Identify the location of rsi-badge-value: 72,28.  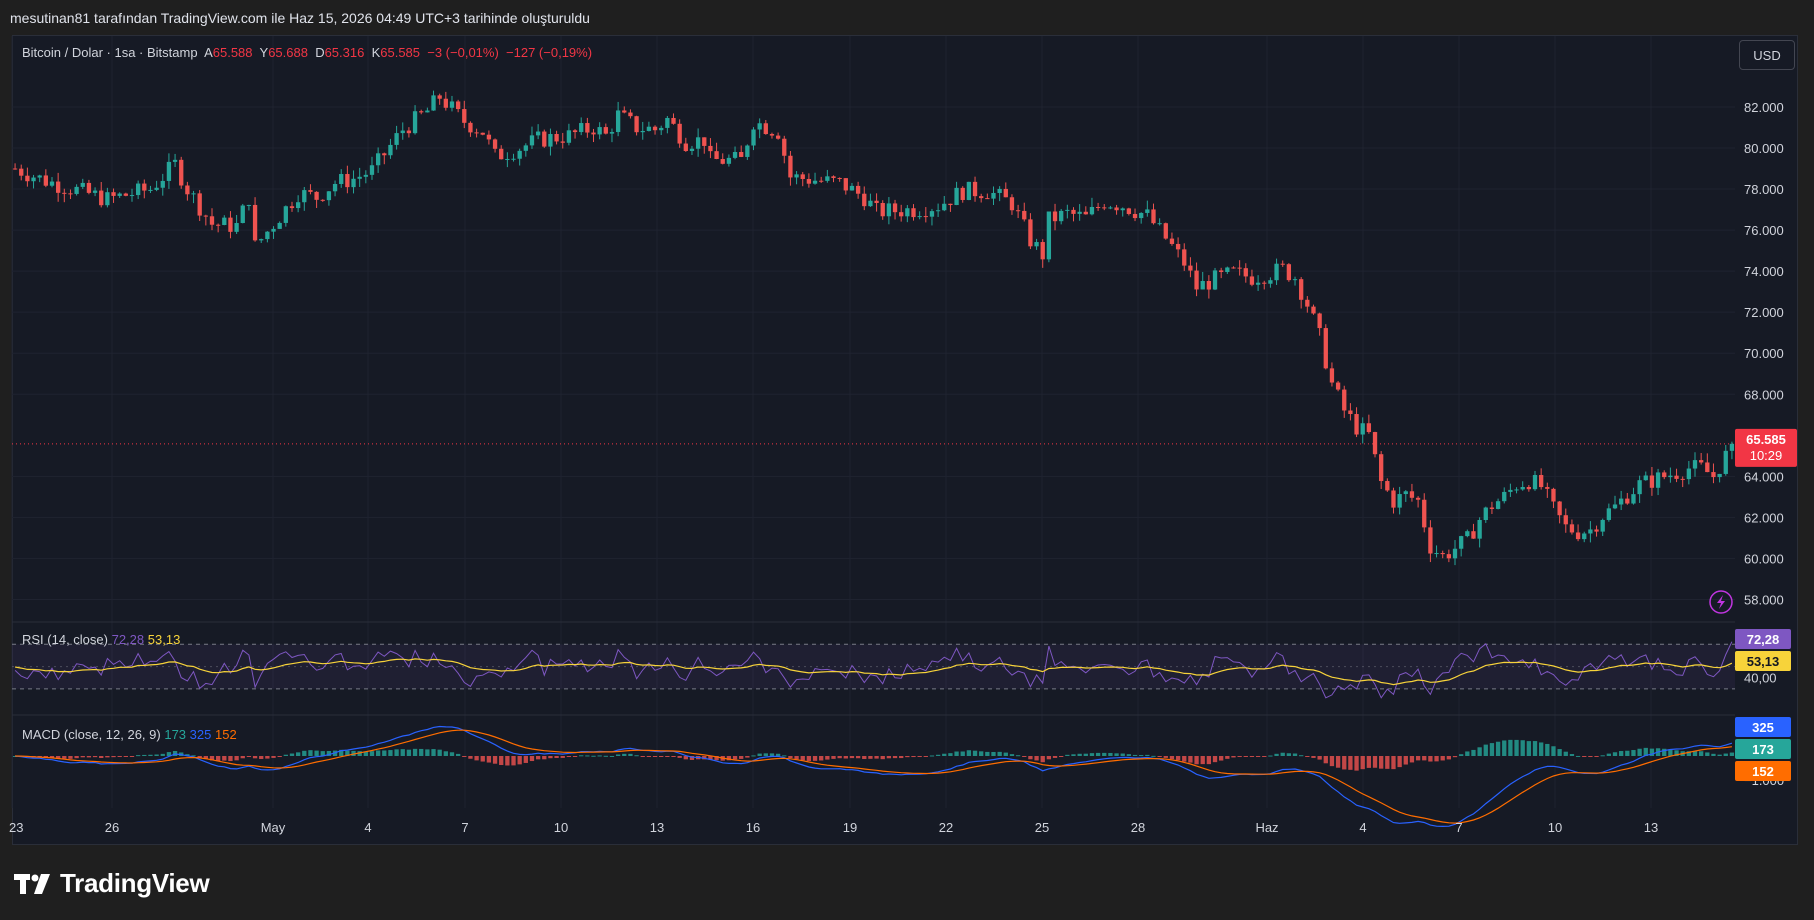
(1763, 639).